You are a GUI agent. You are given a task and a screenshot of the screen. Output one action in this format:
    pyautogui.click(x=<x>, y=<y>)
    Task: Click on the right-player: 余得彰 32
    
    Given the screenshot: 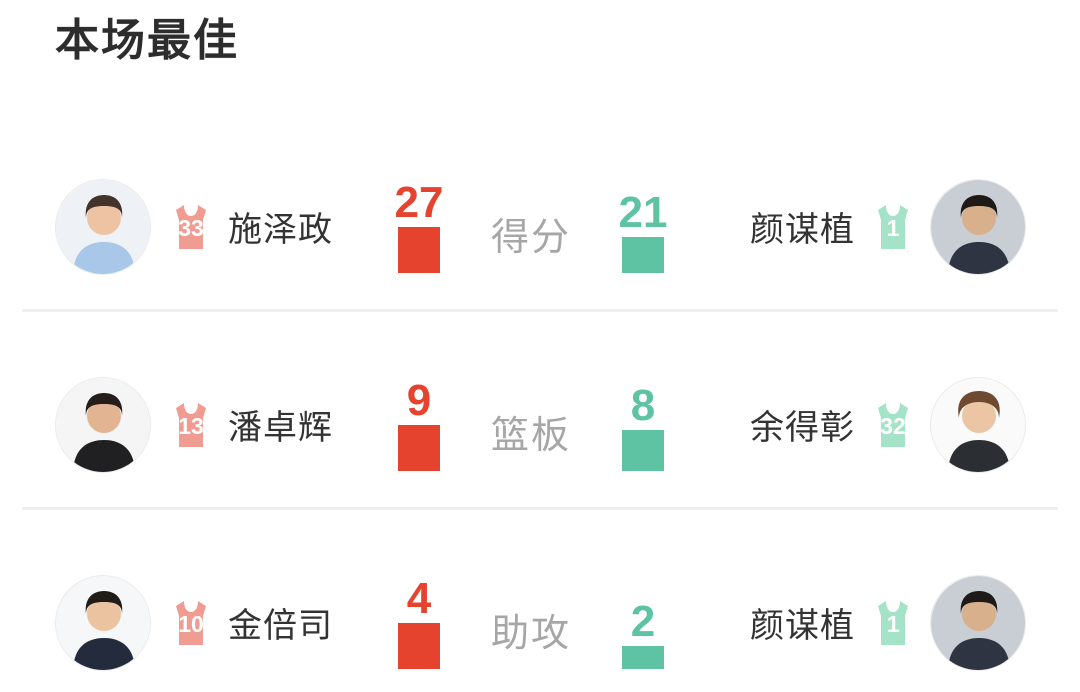 What is the action you would take?
    pyautogui.click(x=875, y=424)
    